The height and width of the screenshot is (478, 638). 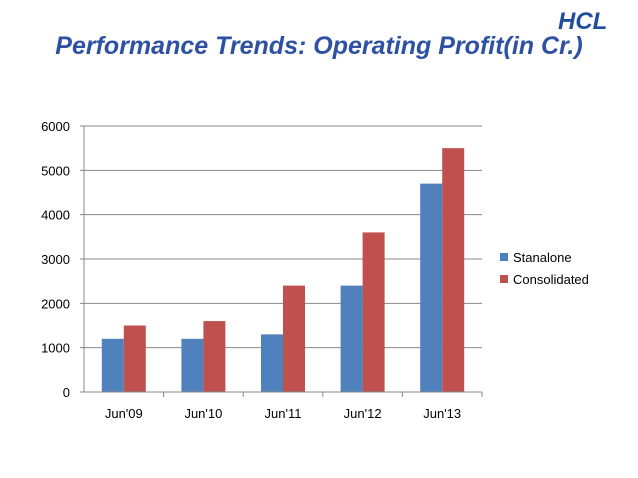 I want to click on y-axis-labels: 0 1000 2000 3000 4000 5000 6000, so click(x=55, y=259).